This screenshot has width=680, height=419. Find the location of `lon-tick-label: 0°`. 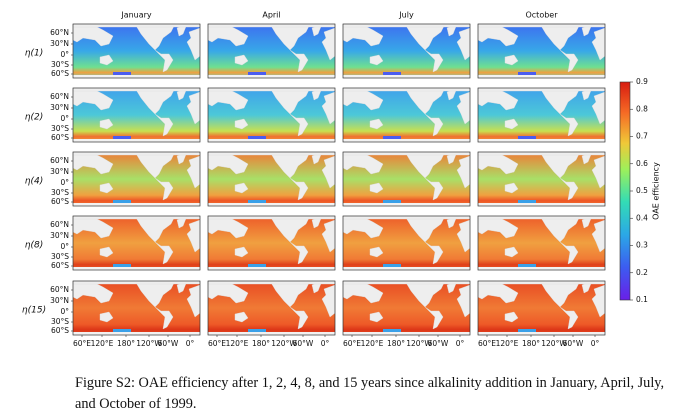

lon-tick-label: 0° is located at coordinates (325, 343).